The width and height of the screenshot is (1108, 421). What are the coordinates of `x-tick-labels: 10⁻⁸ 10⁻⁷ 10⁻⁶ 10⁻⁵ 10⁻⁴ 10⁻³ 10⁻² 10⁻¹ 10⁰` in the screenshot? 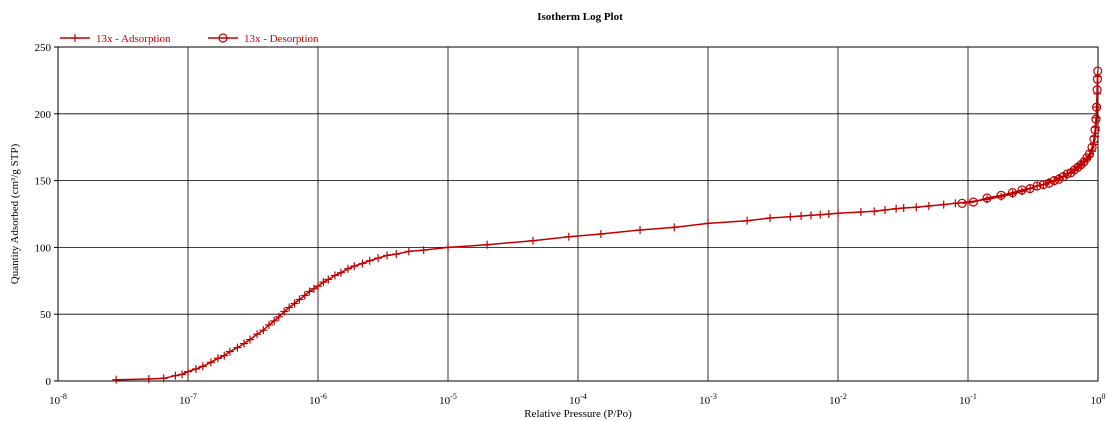 It's located at (577, 399).